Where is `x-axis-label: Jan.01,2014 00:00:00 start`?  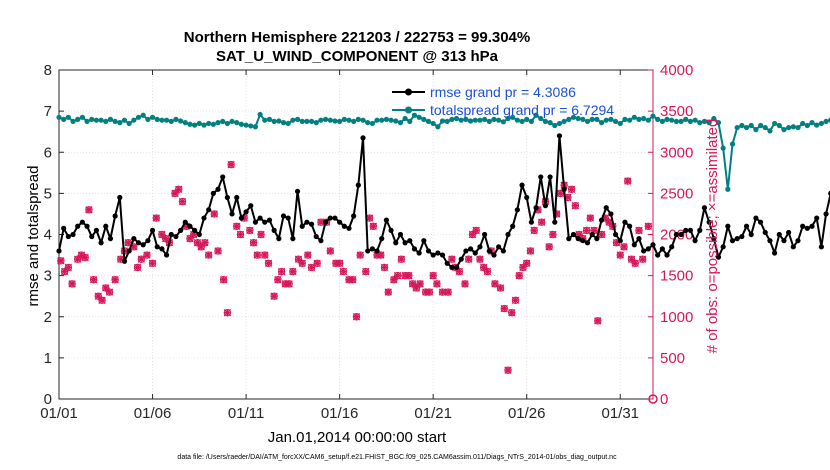
x-axis-label: Jan.01,2014 00:00:00 start is located at coordinates (357, 437).